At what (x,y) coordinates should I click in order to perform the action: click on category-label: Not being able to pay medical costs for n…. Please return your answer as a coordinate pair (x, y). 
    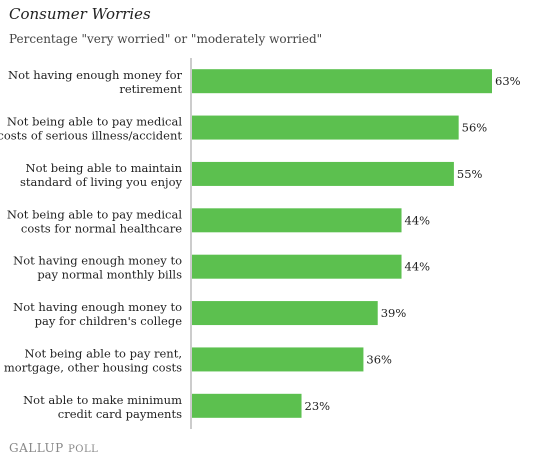
    Looking at the image, I should click on (95, 221).